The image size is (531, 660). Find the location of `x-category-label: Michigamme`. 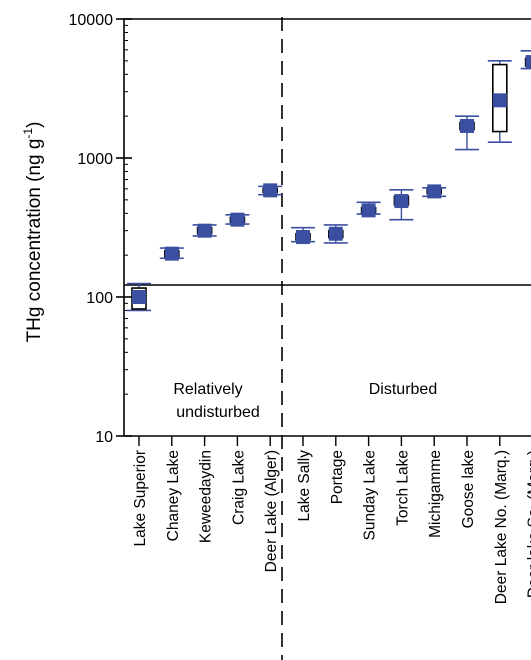

x-category-label: Michigamme is located at coordinates (435, 494).